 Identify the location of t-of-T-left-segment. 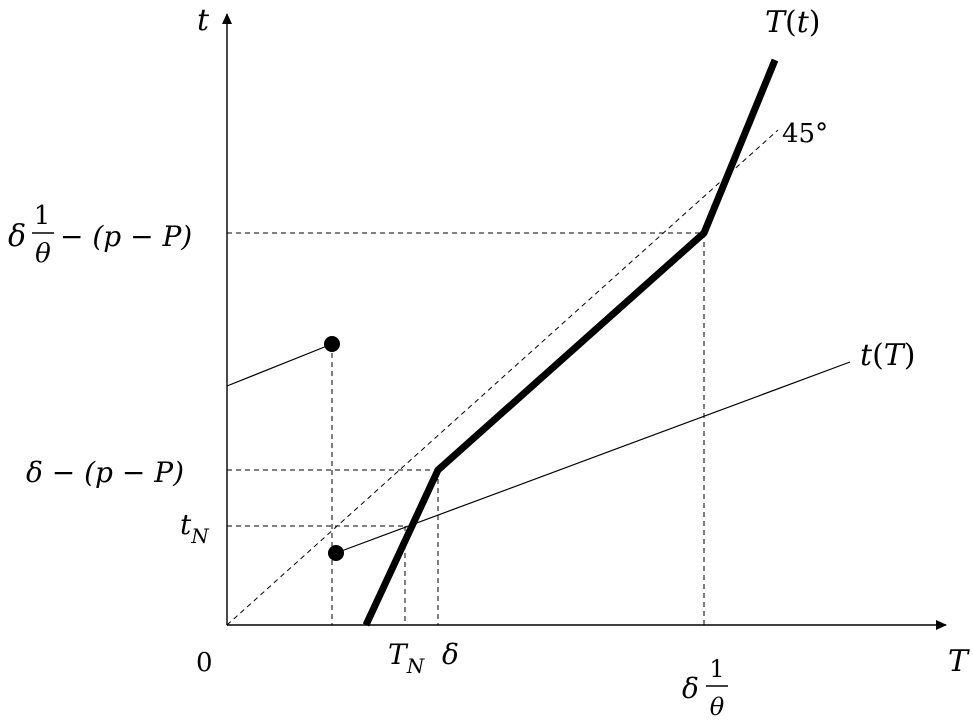
(279, 365).